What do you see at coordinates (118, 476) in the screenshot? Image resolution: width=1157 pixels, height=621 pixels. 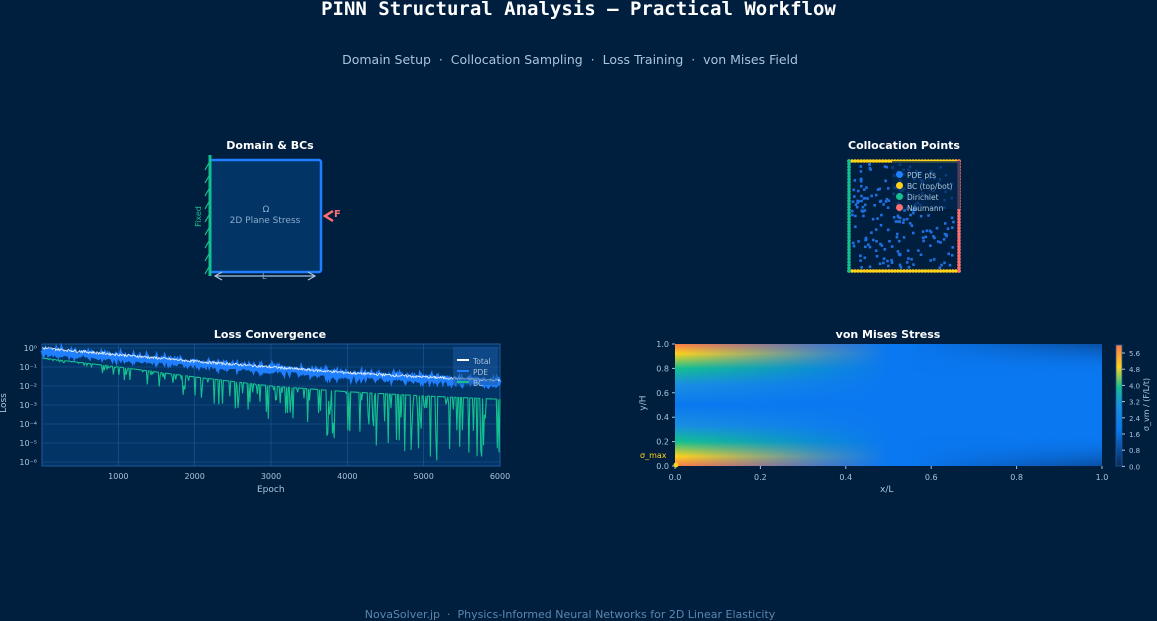 I see `svg-text: 1000` at bounding box center [118, 476].